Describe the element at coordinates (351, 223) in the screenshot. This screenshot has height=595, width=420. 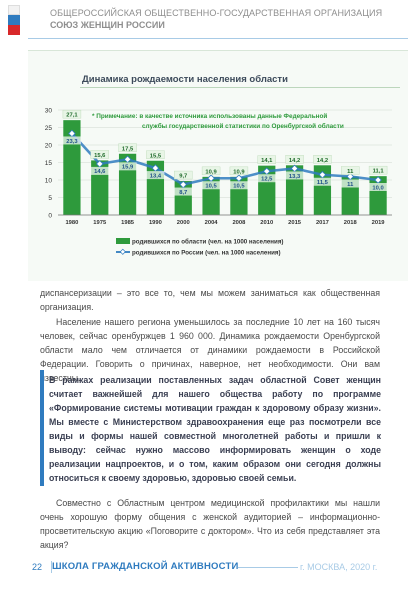
I see `x-tick-label: 2018` at that location.